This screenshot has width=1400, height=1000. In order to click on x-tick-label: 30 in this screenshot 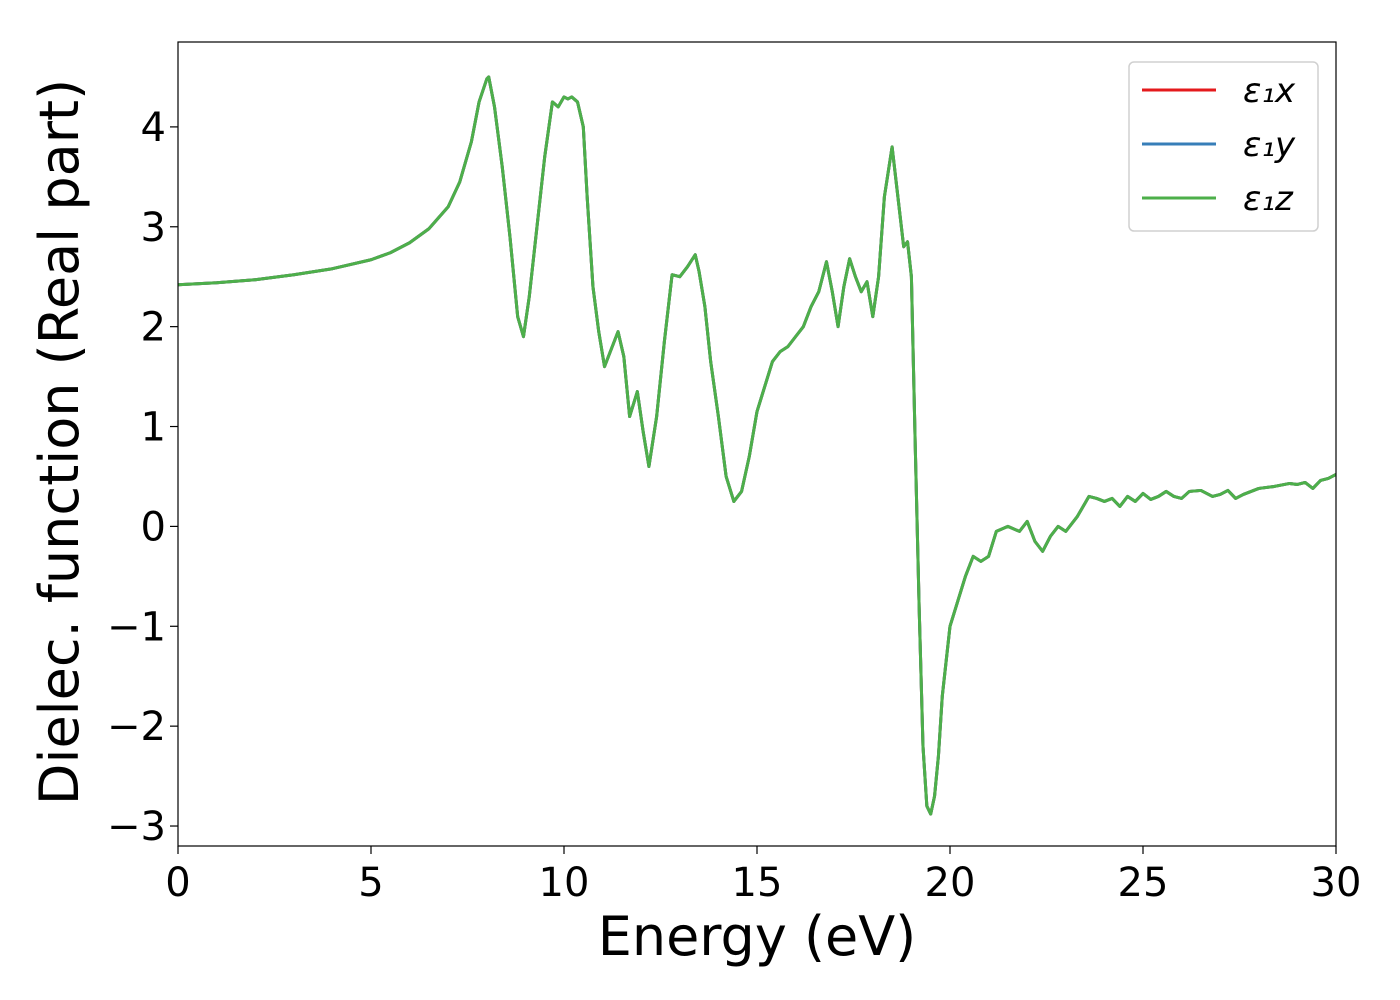, I will do `click(1336, 883)`.